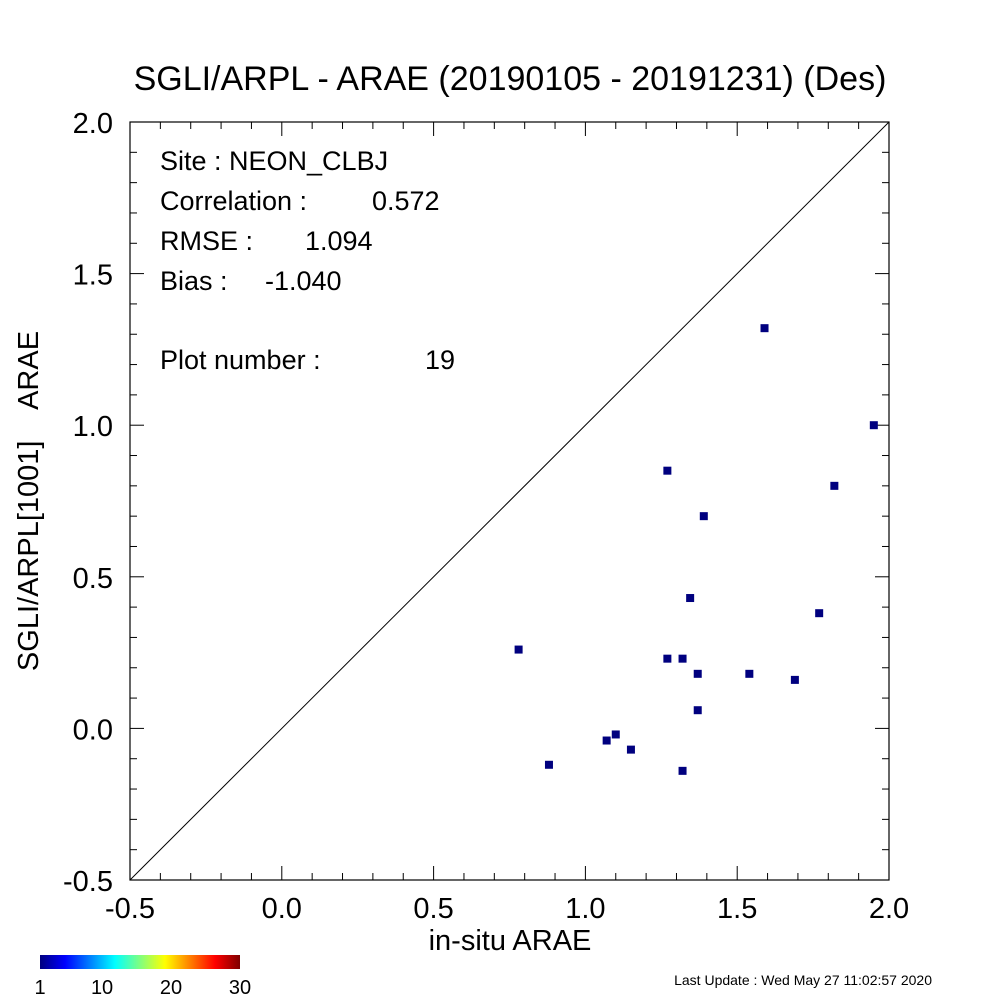  What do you see at coordinates (737, 909) in the screenshot?
I see `x-tick-label: 1.5` at bounding box center [737, 909].